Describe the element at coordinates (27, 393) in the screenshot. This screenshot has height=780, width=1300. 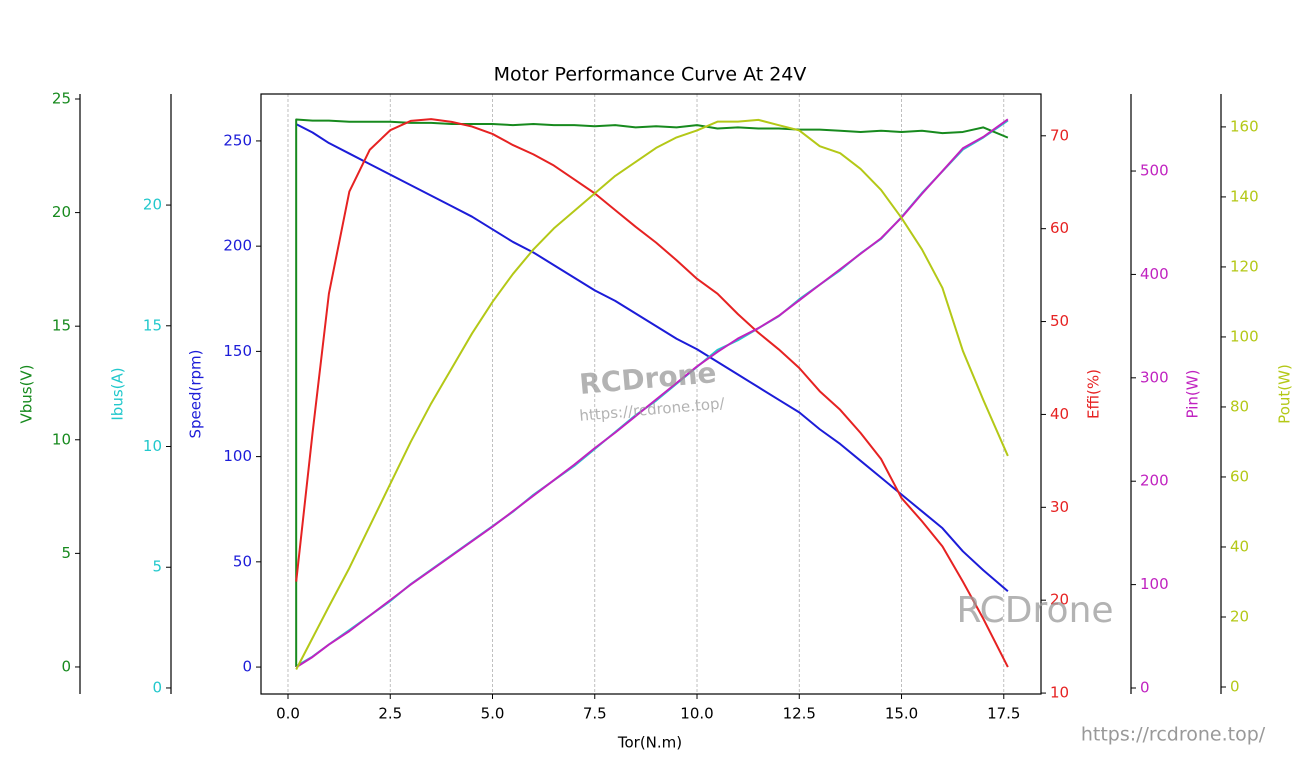
I see `y-axis-label: Vbus(V)` at that location.